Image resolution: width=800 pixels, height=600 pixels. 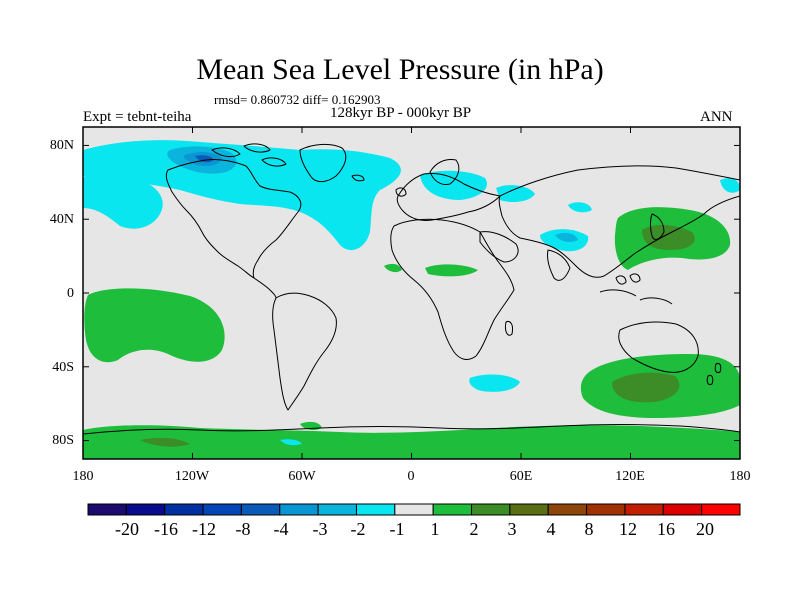 What do you see at coordinates (512, 529) in the screenshot?
I see `legend-label-3: 3` at bounding box center [512, 529].